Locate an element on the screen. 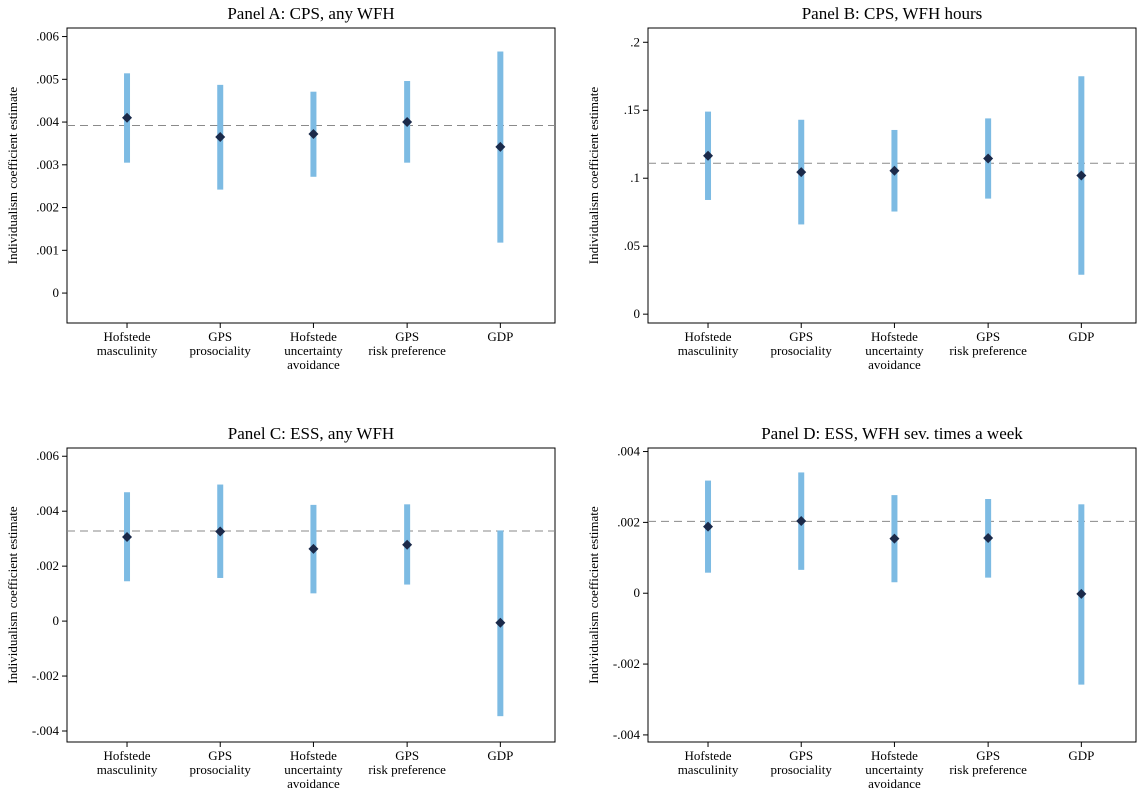  panel-a-y-tick-label: .005 is located at coordinates (47, 78).